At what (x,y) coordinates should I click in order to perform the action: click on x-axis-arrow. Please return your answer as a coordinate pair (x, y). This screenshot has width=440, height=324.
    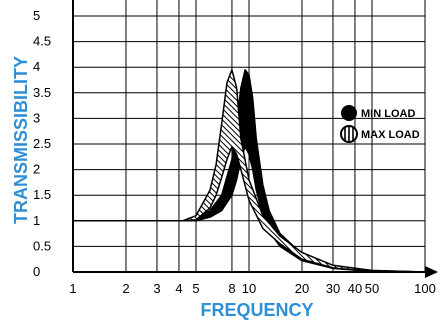
    Looking at the image, I should click on (431, 272).